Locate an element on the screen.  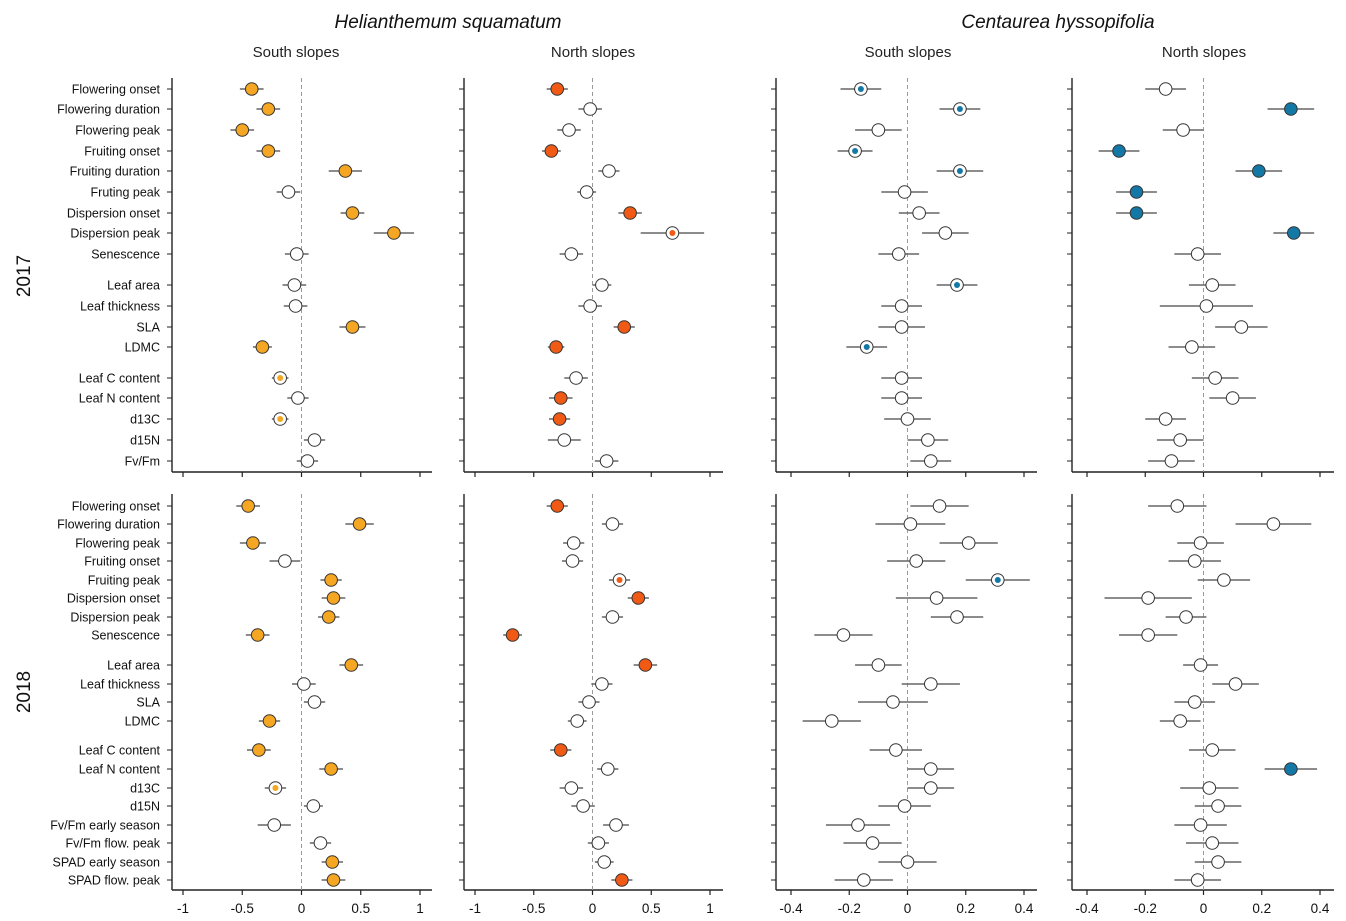
x-tick-label: 0.5 is located at coordinates (651, 908).